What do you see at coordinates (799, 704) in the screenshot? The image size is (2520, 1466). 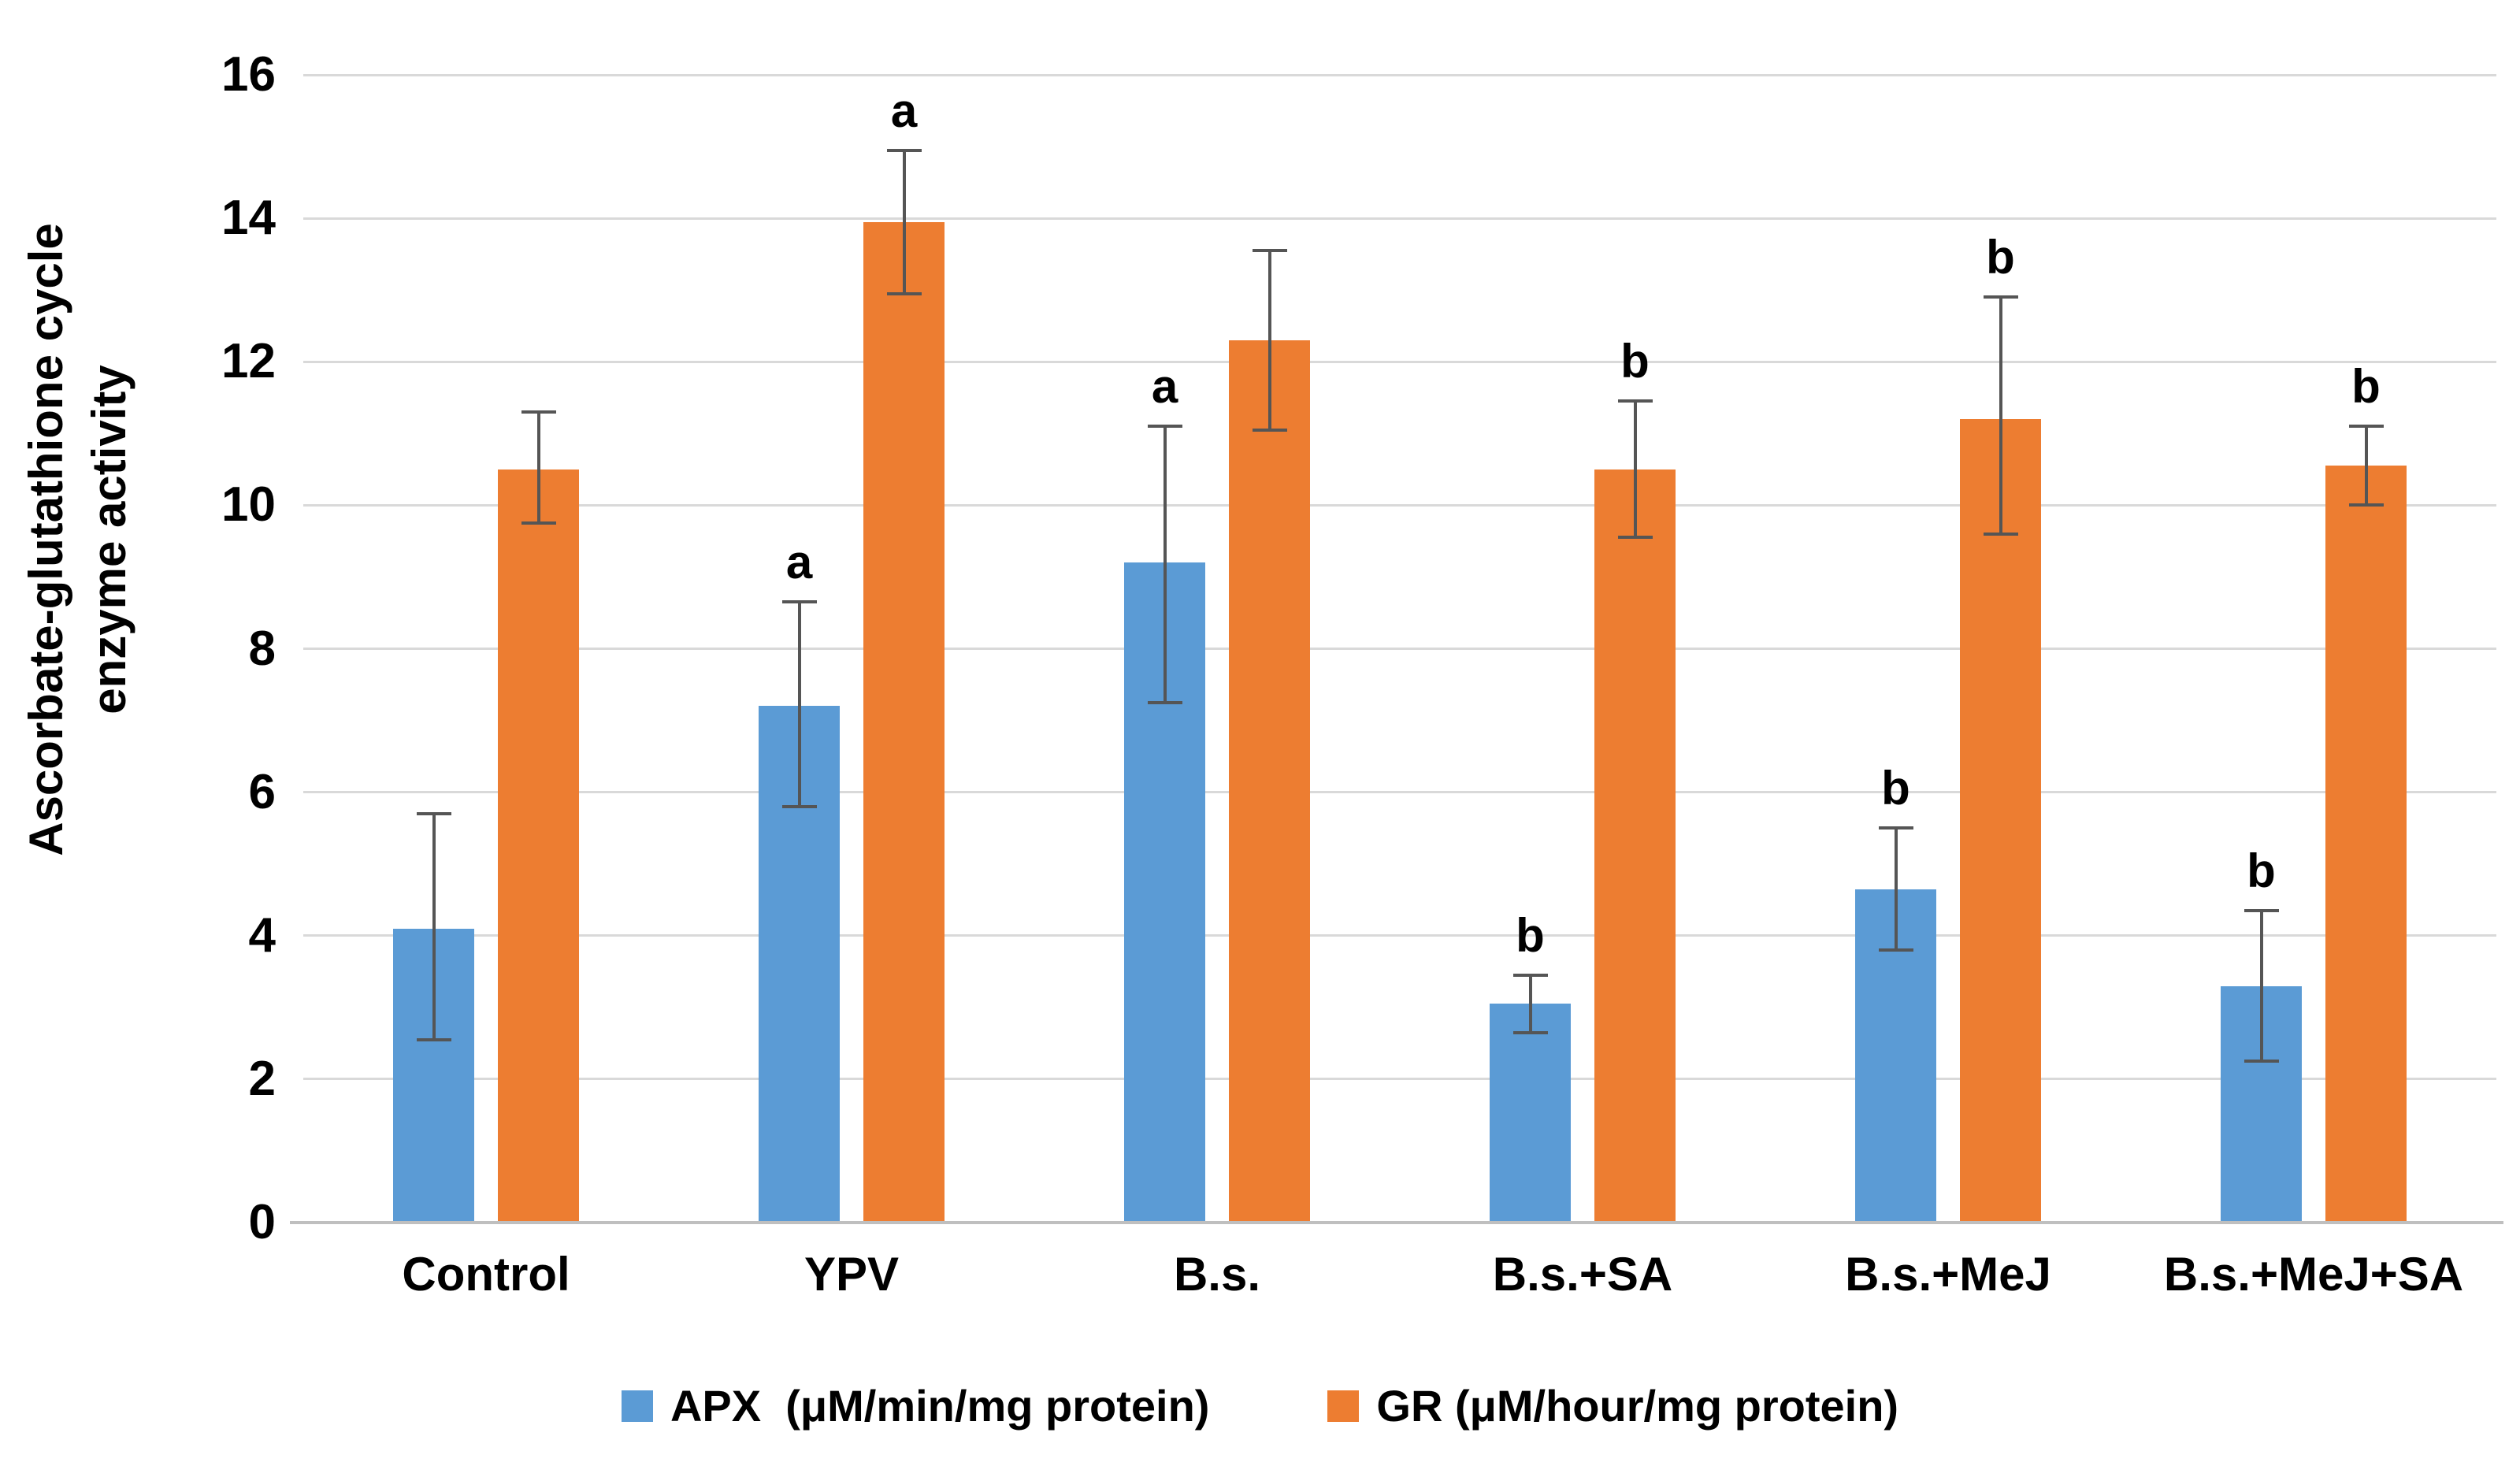 I see `error-bar-apx-YPV` at bounding box center [799, 704].